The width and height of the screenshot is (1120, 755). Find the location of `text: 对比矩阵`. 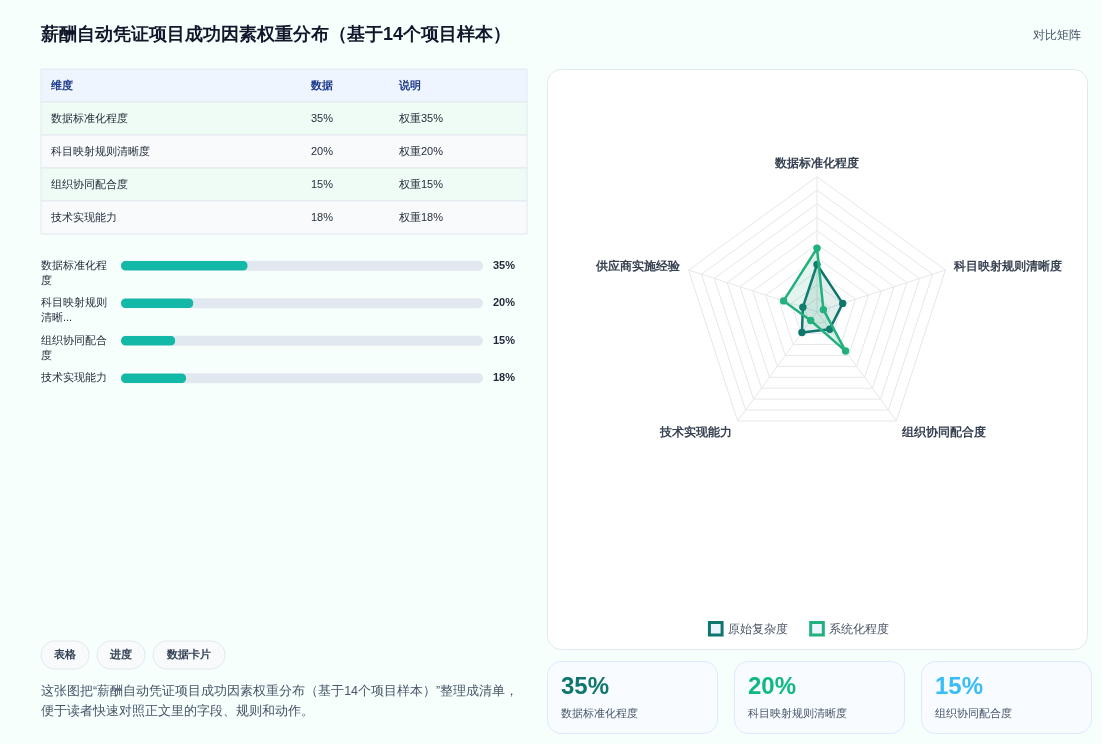

text: 对比矩阵 is located at coordinates (1057, 35).